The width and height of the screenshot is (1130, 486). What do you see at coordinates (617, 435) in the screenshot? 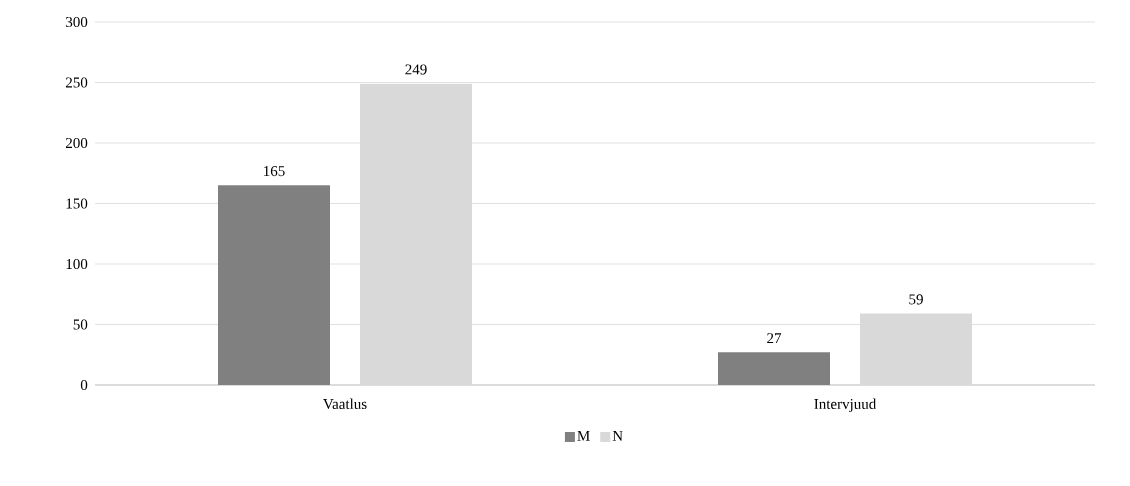
I see `legend-label: N` at bounding box center [617, 435].